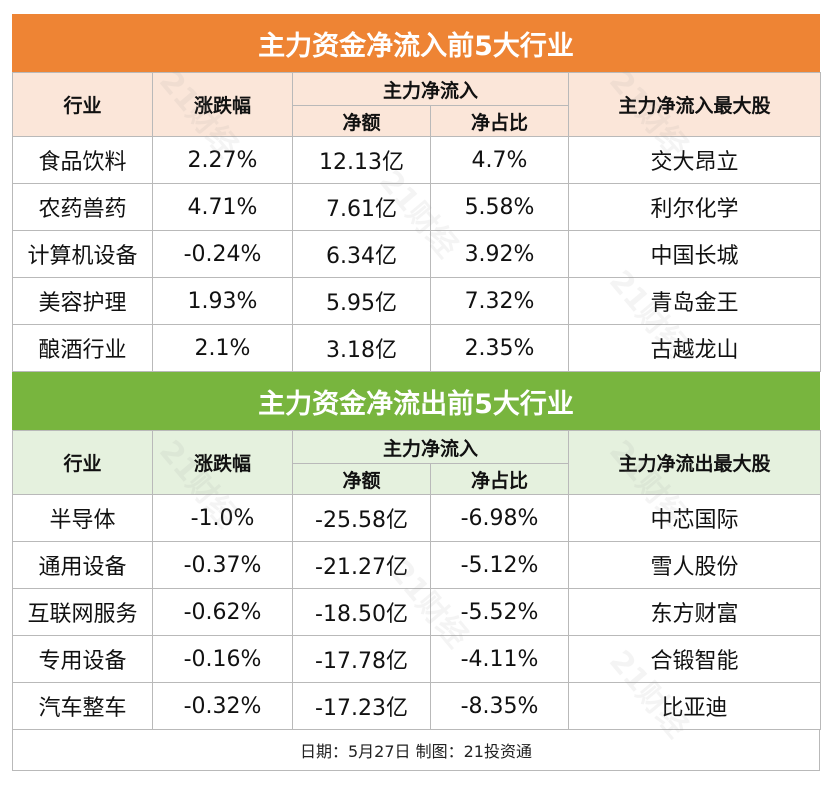 This screenshot has width=832, height=788. Describe the element at coordinates (695, 104) in the screenshot. I see `header-top-stock: 主力净流入最大股` at that location.